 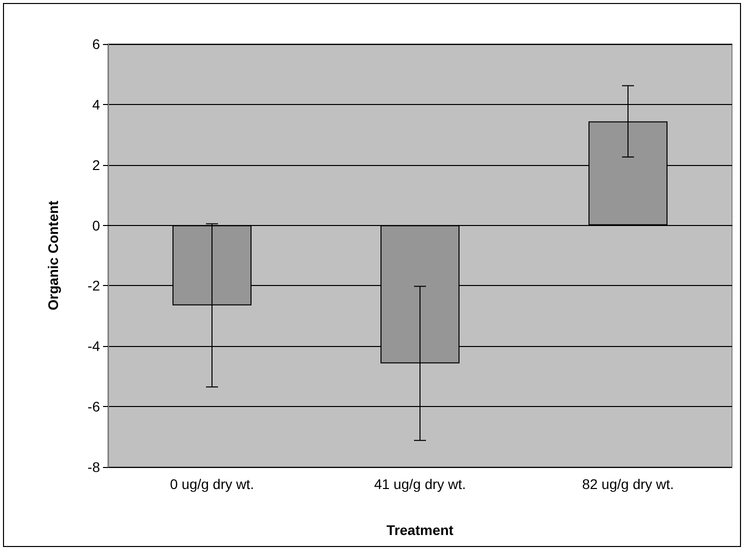 I want to click on y-tick-label: 4, so click(x=96, y=104).